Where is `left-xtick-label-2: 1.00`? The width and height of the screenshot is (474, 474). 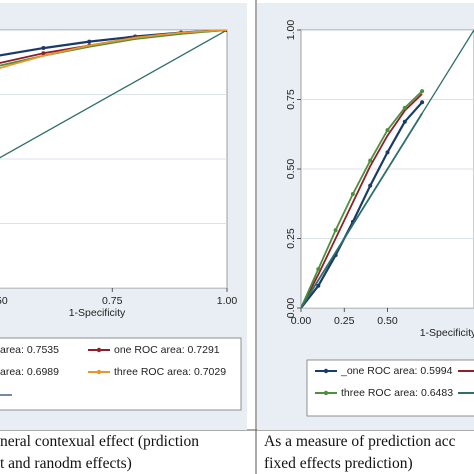 left-xtick-label-2: 1.00 is located at coordinates (227, 301).